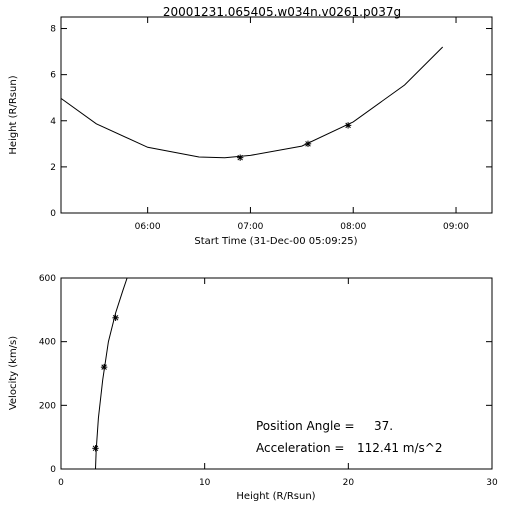 This screenshot has height=512, width=512. Describe the element at coordinates (305, 426) in the screenshot. I see `position-angle-label: Position Angle =` at that location.